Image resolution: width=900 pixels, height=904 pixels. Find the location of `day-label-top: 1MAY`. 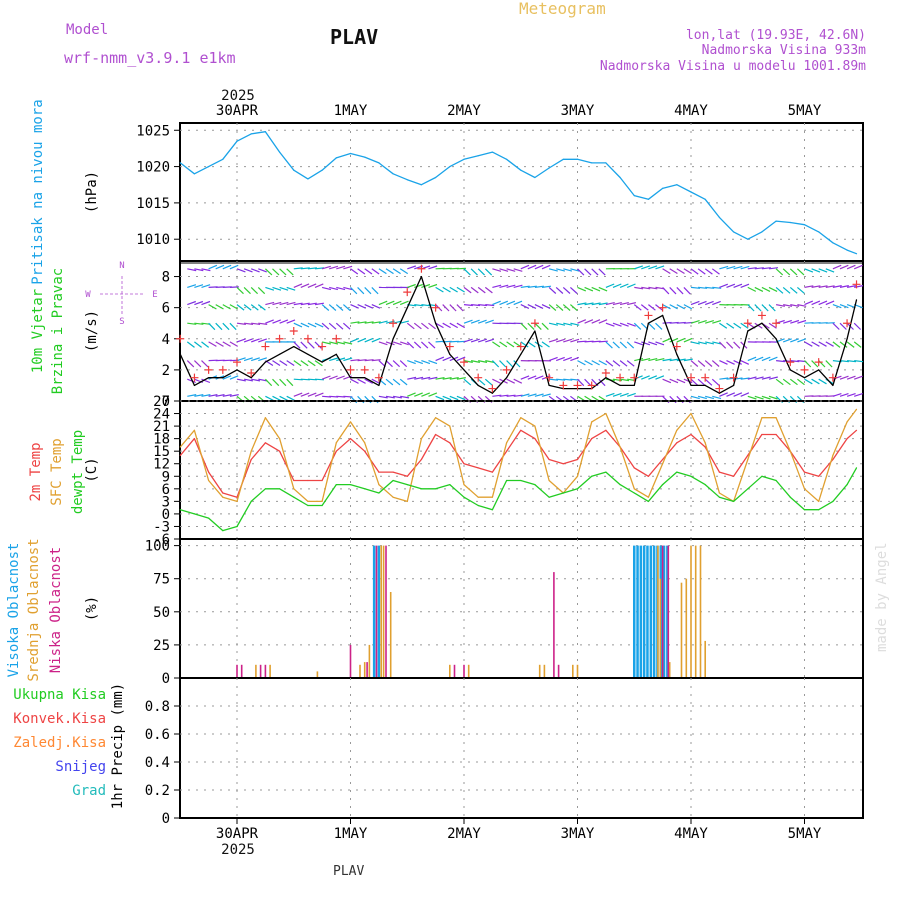

day-label-top: 1MAY is located at coordinates (351, 111).